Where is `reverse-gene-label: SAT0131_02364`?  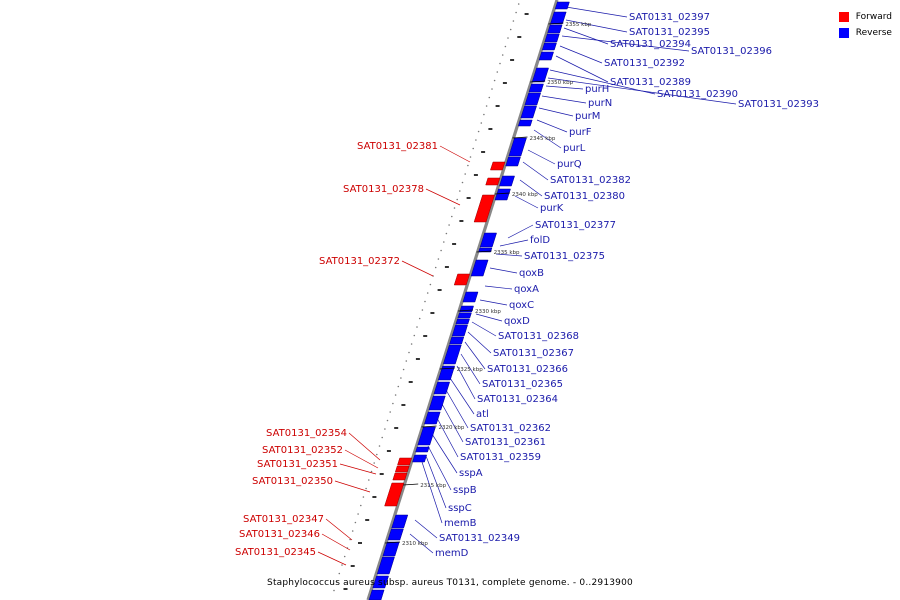
reverse-gene-label: SAT0131_02364 is located at coordinates (517, 399).